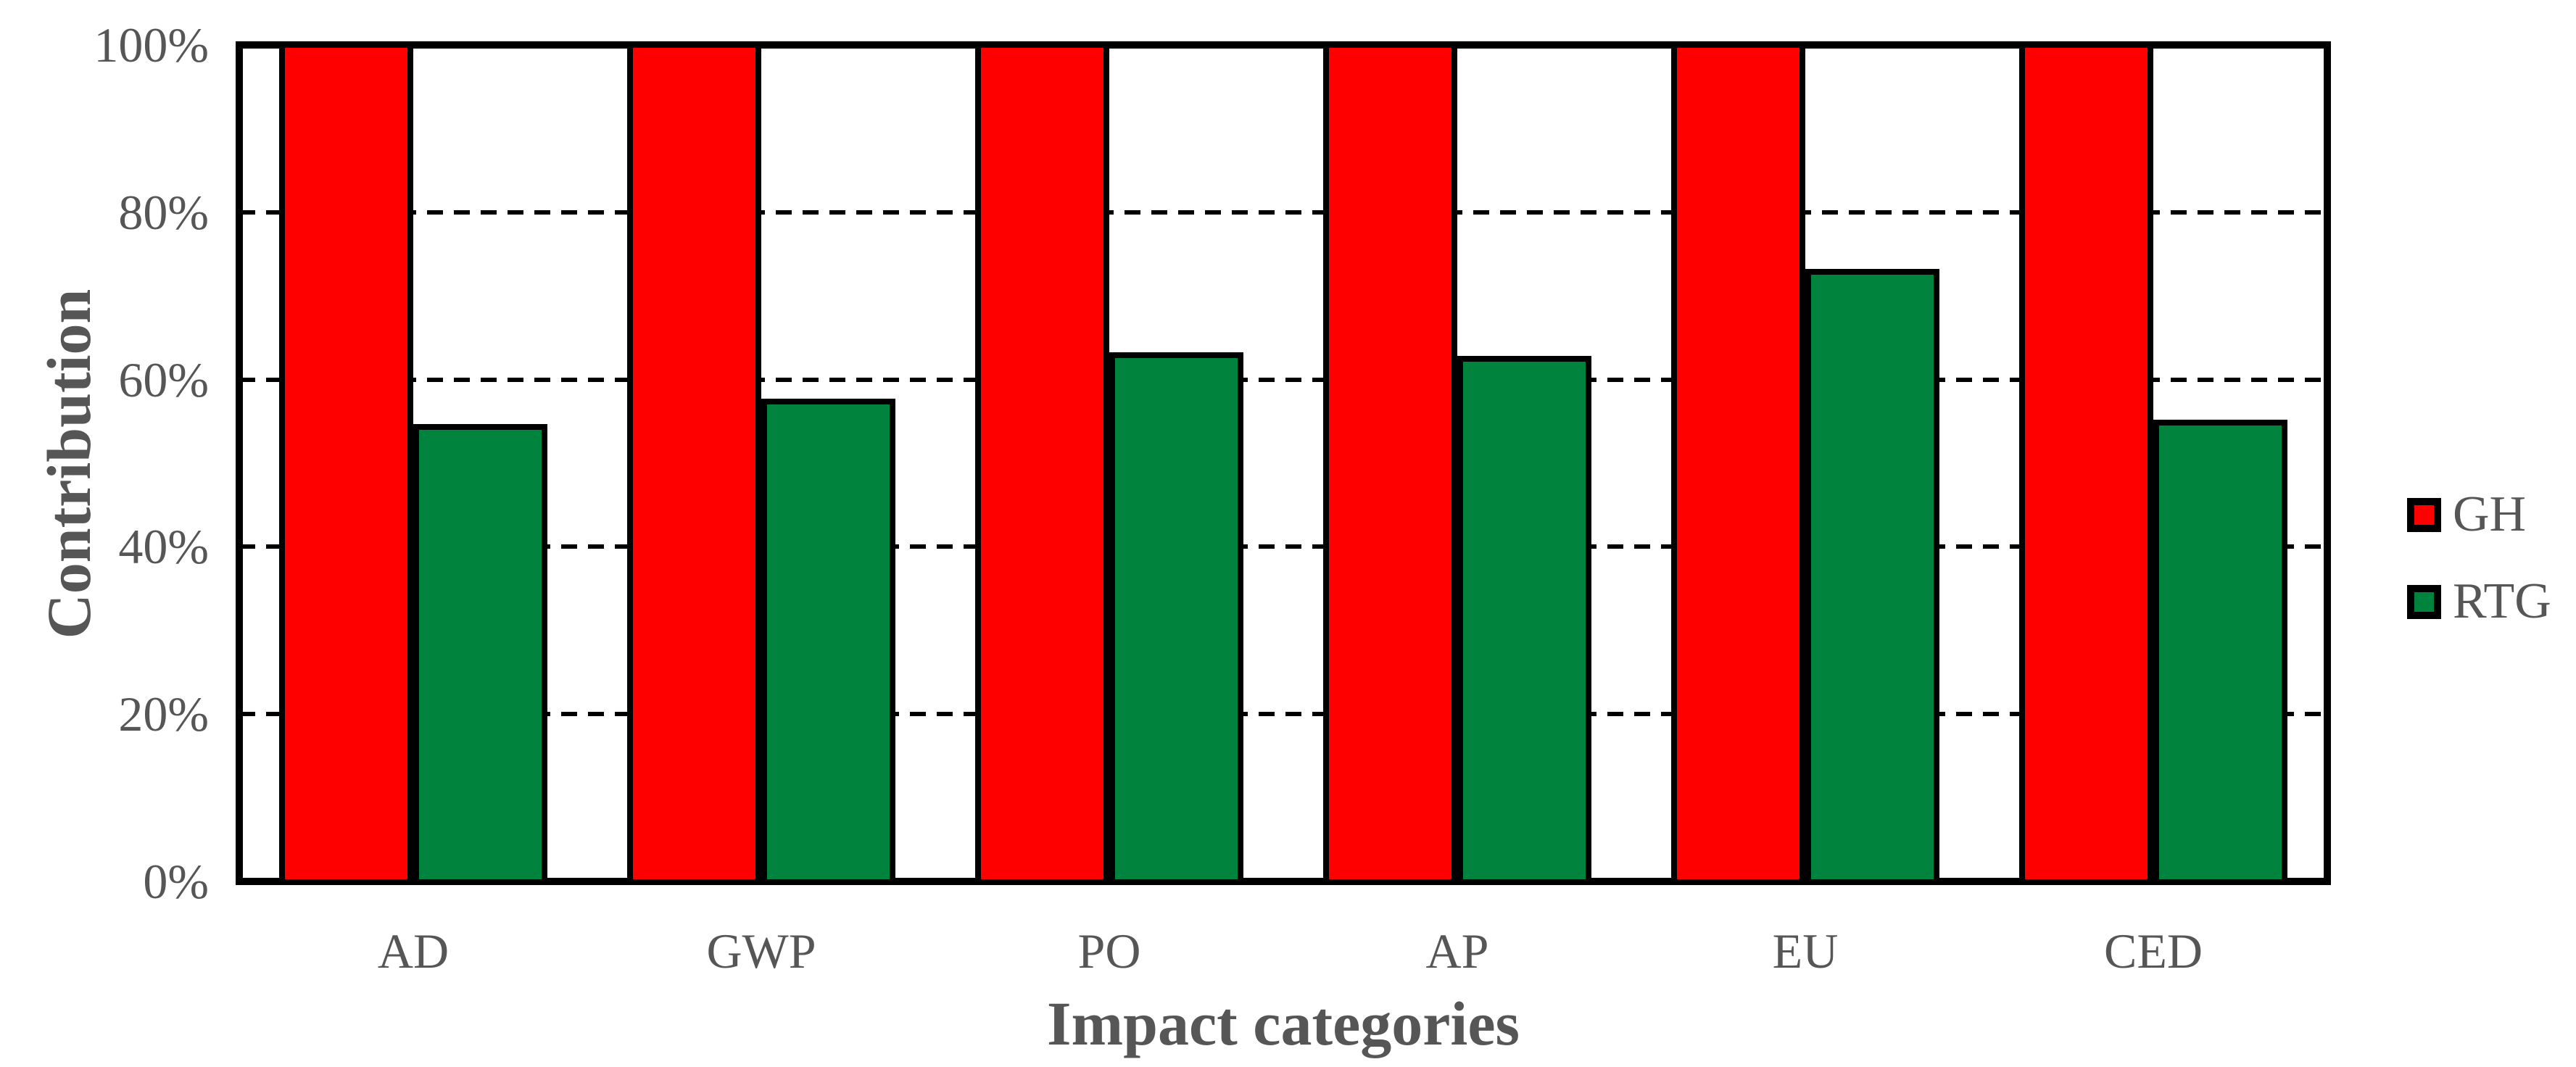 The width and height of the screenshot is (2576, 1067). What do you see at coordinates (1042, 463) in the screenshot?
I see `bar-gh-po` at bounding box center [1042, 463].